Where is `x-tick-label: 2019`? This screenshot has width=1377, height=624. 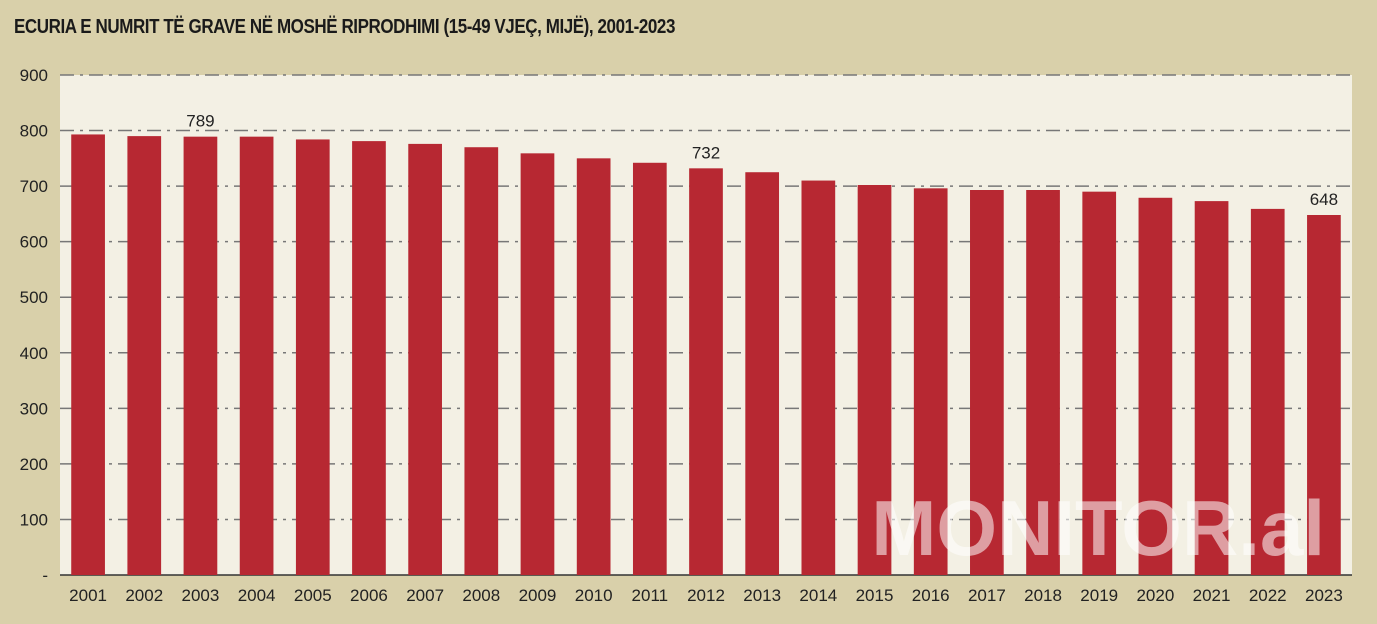
x-tick-label: 2019 is located at coordinates (1099, 595).